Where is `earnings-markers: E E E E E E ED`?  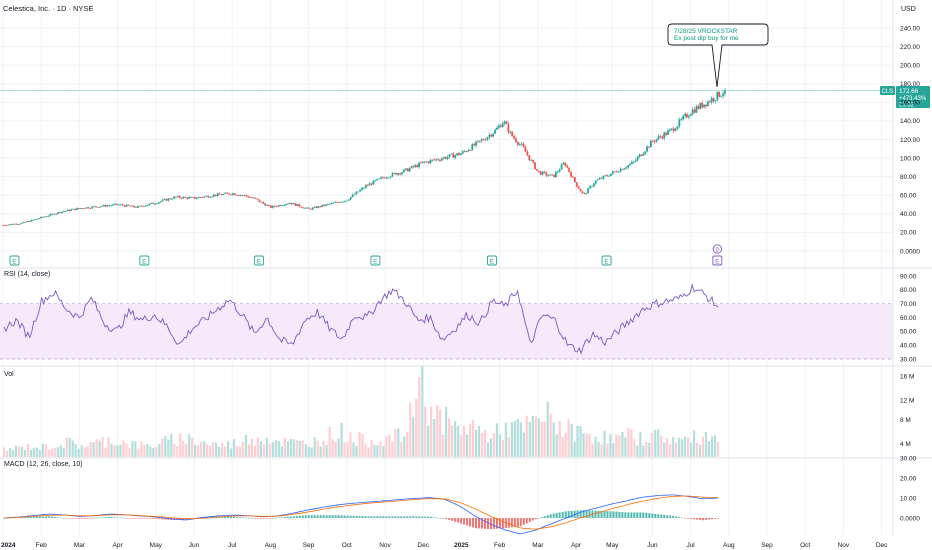
earnings-markers: E E E E E E ED is located at coordinates (366, 255).